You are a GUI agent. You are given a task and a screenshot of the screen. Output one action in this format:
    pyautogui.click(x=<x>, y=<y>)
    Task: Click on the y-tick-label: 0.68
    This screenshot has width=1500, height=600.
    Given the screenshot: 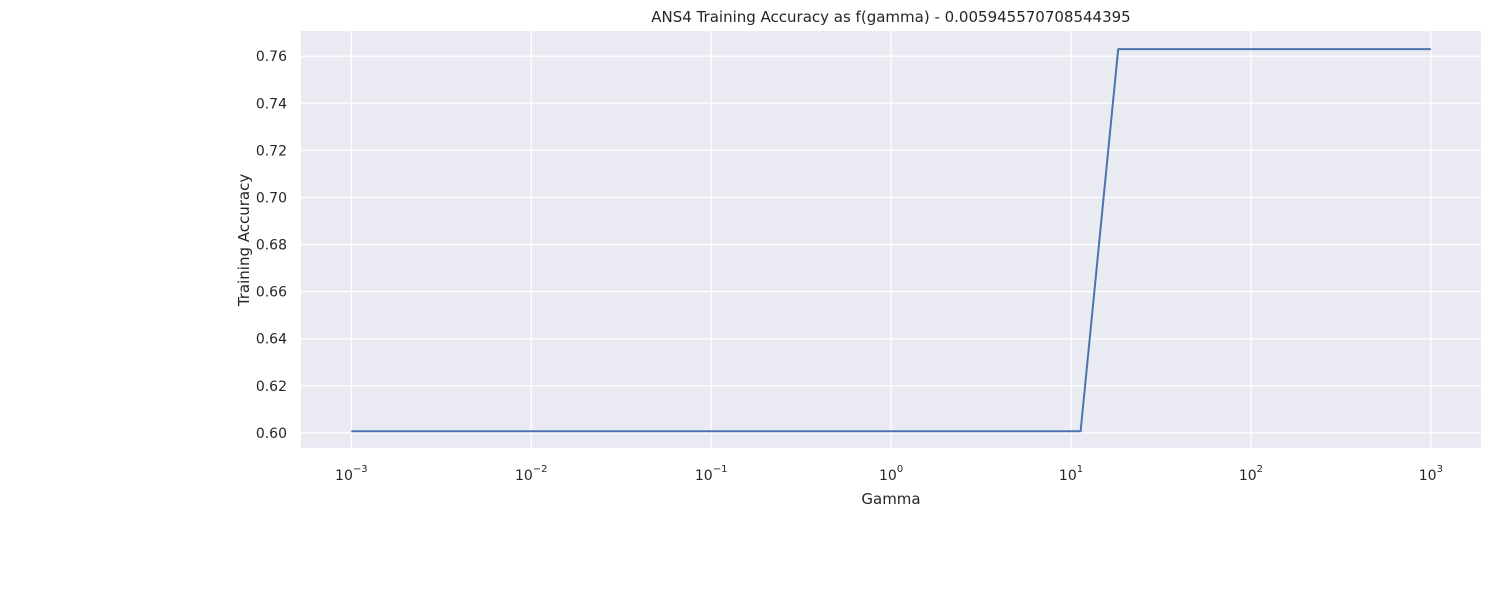 What is the action you would take?
    pyautogui.click(x=271, y=246)
    